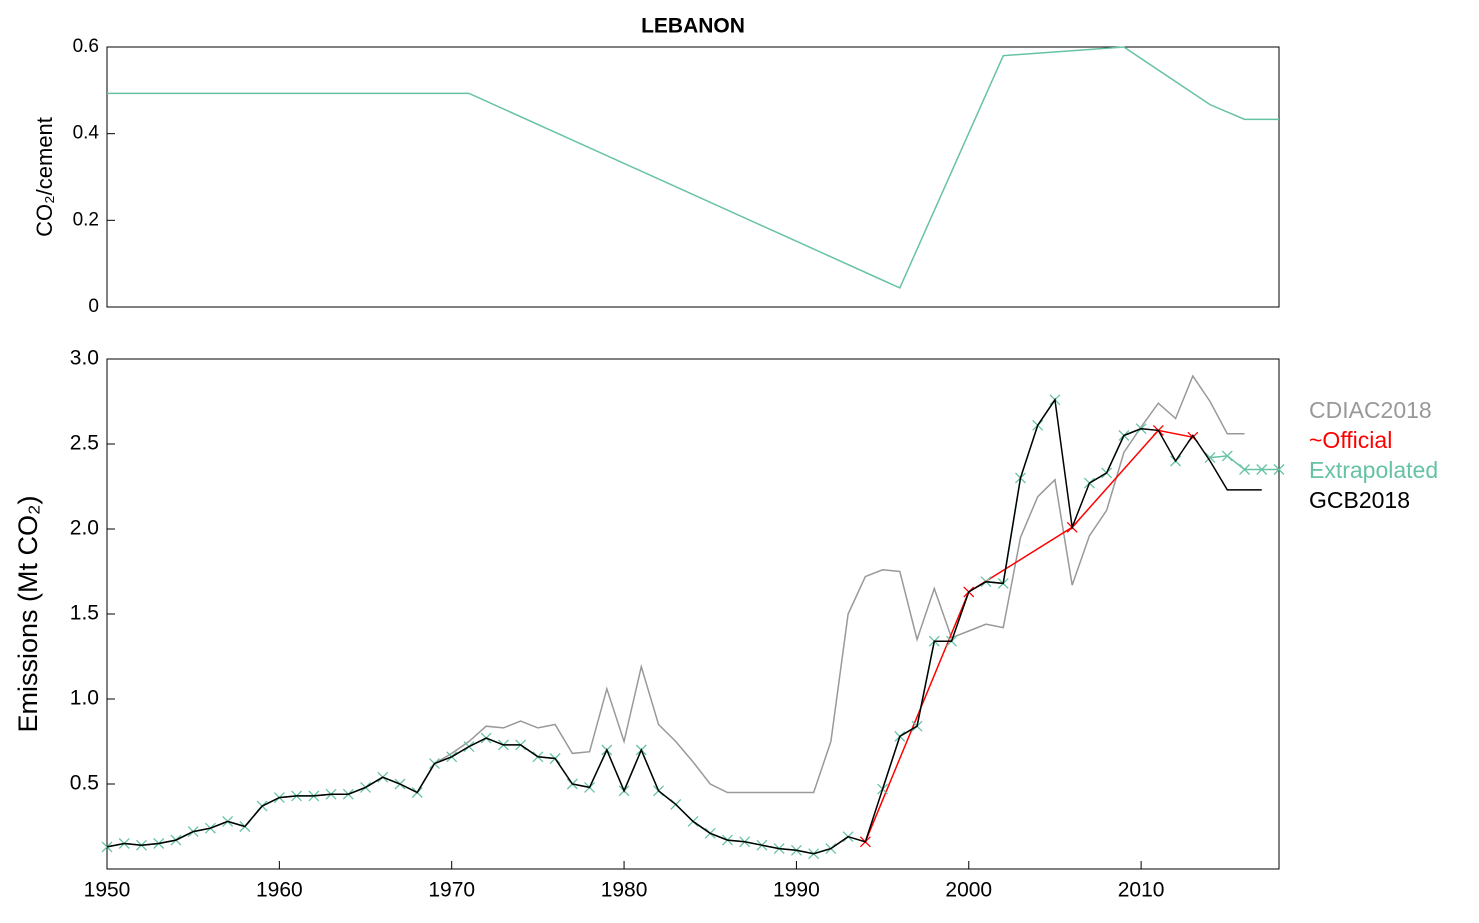 This screenshot has height=923, width=1479. I want to click on legend-label: CDIAC2018, so click(1370, 410).